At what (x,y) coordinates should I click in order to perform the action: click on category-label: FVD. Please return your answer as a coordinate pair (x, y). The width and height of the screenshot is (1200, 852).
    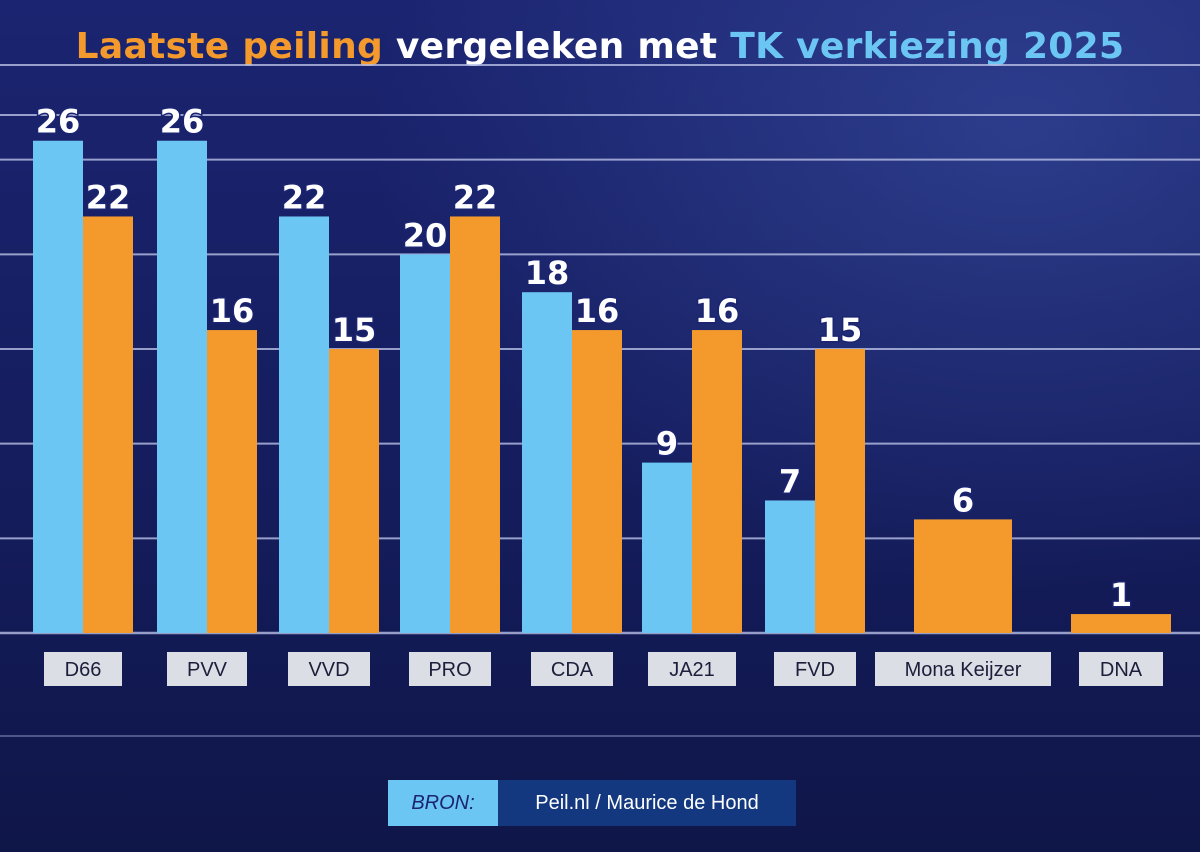
    Looking at the image, I should click on (815, 670).